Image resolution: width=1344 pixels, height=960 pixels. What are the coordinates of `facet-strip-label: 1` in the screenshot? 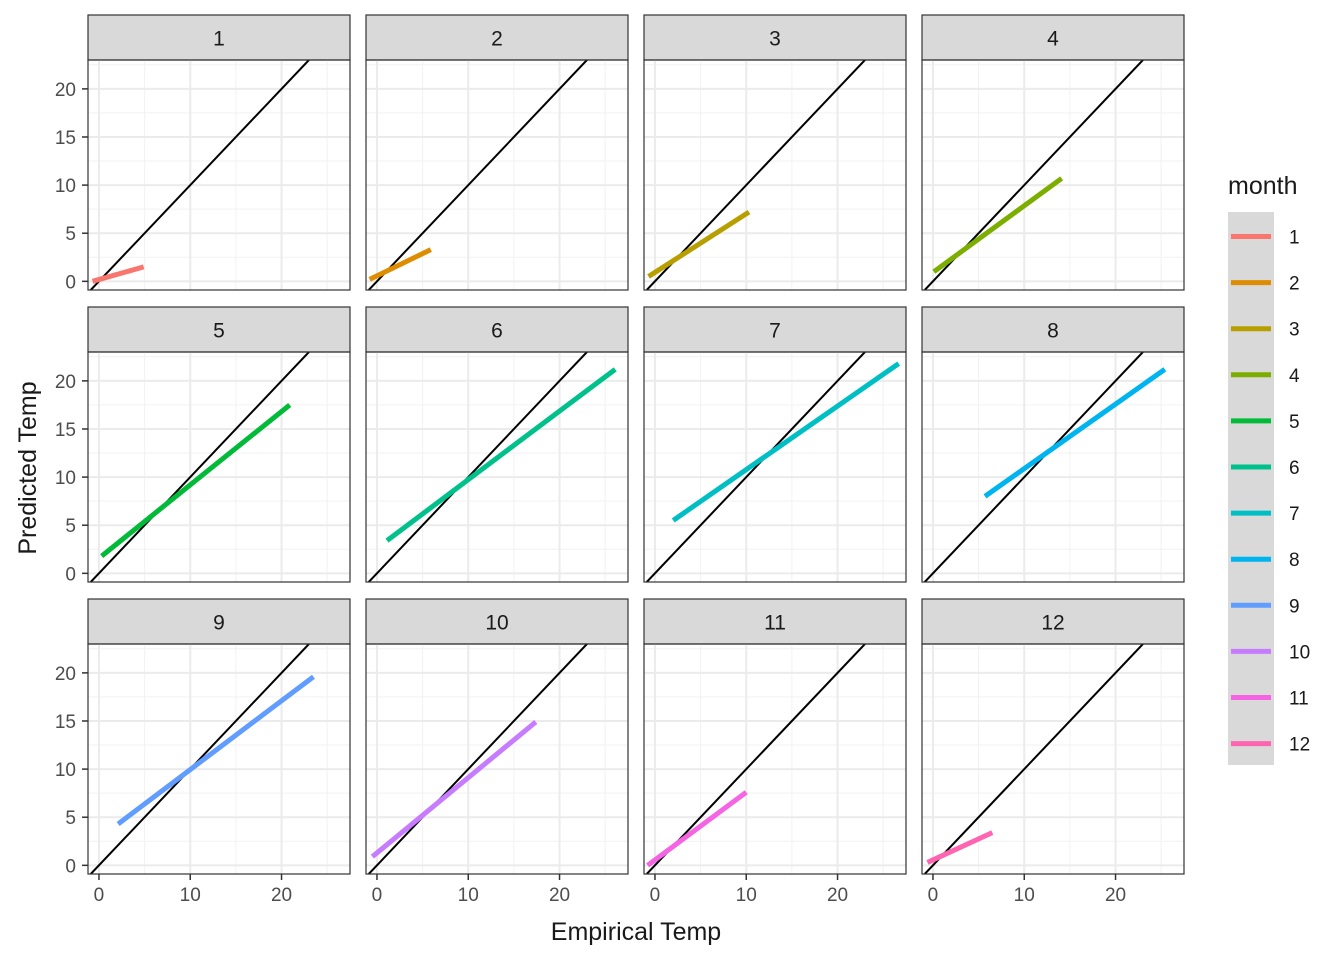 It's located at (219, 39).